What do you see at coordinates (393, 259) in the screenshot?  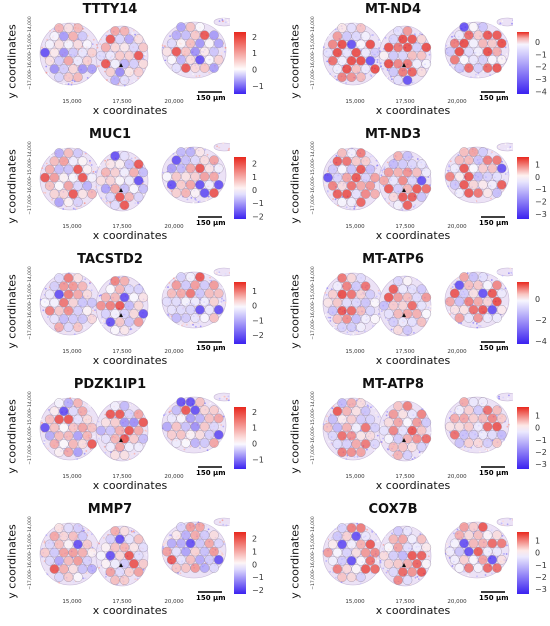 I see `chart-title: MT-ATP6` at bounding box center [393, 259].